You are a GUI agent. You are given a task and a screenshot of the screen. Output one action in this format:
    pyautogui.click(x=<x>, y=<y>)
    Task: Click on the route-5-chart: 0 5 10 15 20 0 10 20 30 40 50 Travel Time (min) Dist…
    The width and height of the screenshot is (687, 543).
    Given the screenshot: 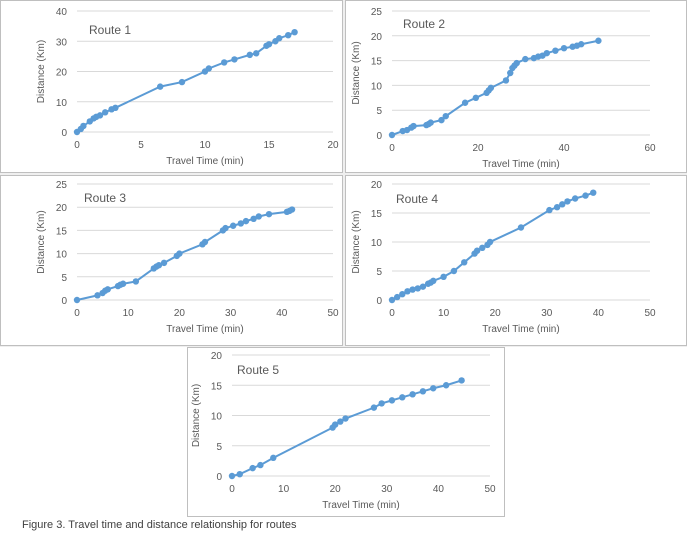 What is the action you would take?
    pyautogui.click(x=343, y=431)
    